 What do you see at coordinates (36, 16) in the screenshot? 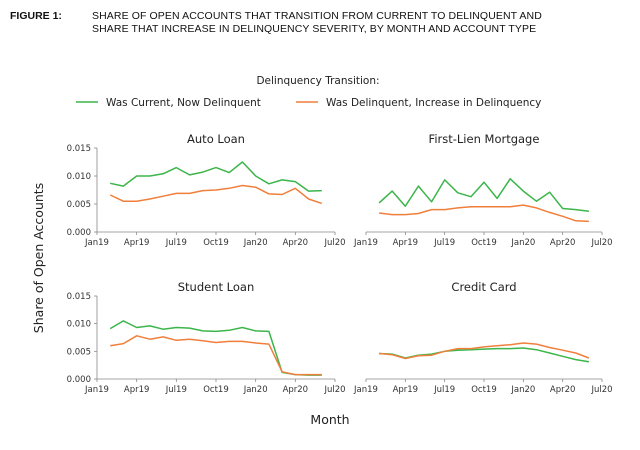
I see `figure-label: FIGURE 1:` at bounding box center [36, 16].